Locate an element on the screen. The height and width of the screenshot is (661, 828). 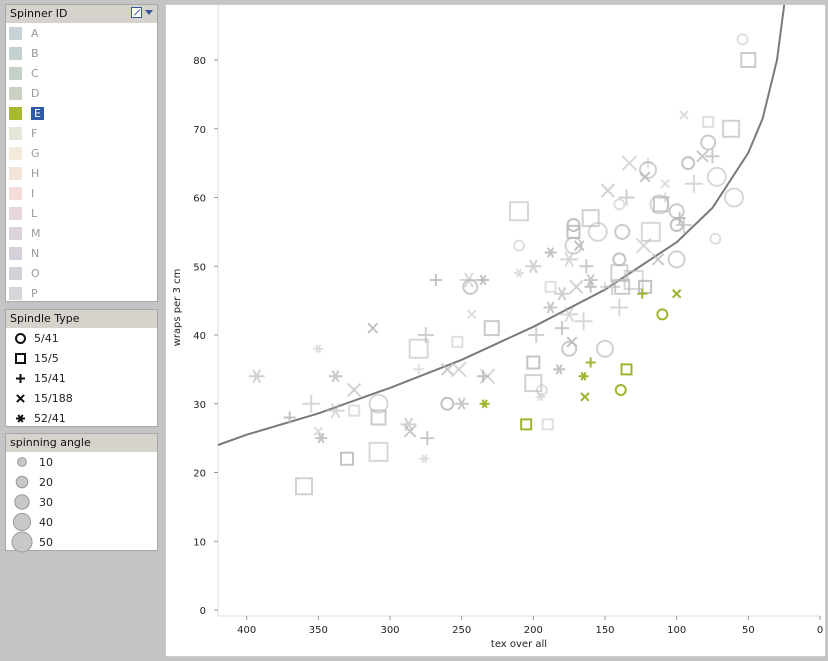
spinner-item-b: B is located at coordinates (81, 53).